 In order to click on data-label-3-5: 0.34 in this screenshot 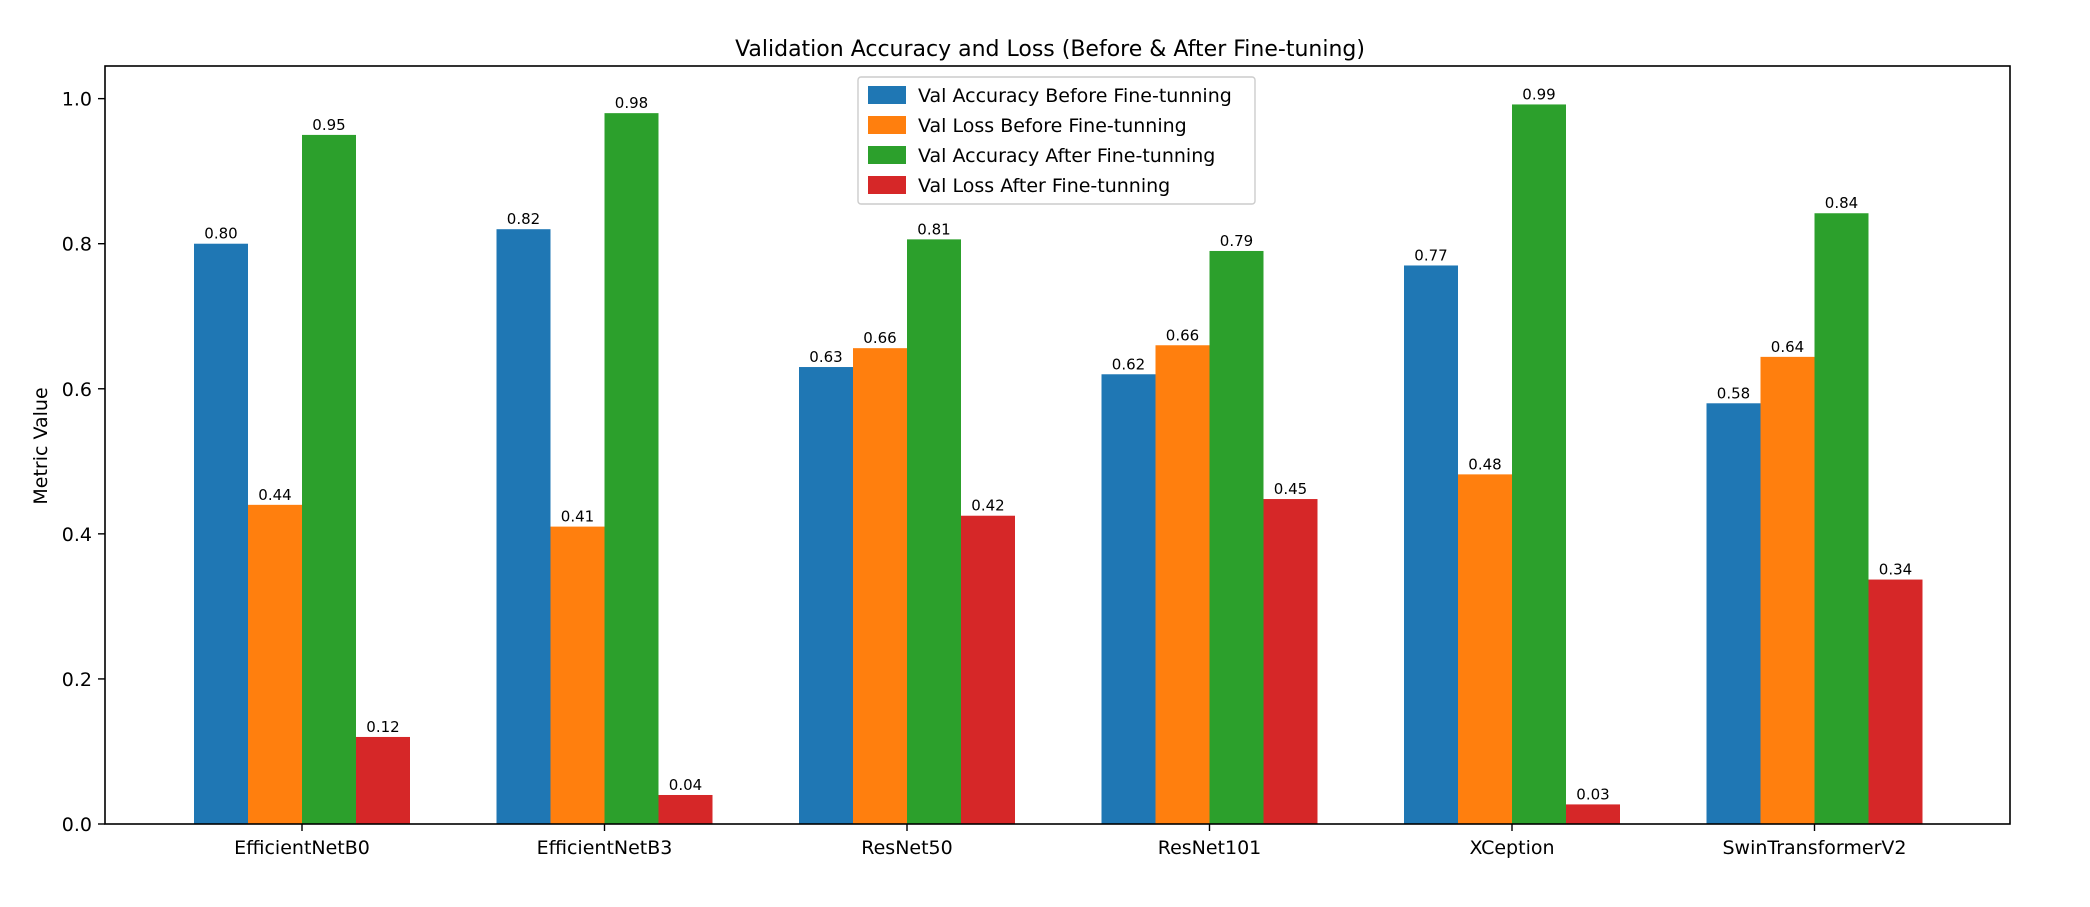, I will do `click(1895, 570)`.